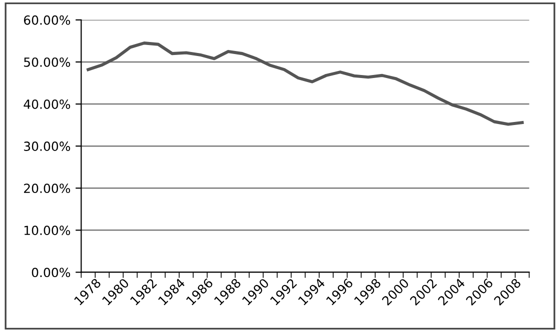 Image resolution: width=560 pixels, height=332 pixels. Describe the element at coordinates (47, 231) in the screenshot. I see `y-tick-label: 10.00%` at that location.